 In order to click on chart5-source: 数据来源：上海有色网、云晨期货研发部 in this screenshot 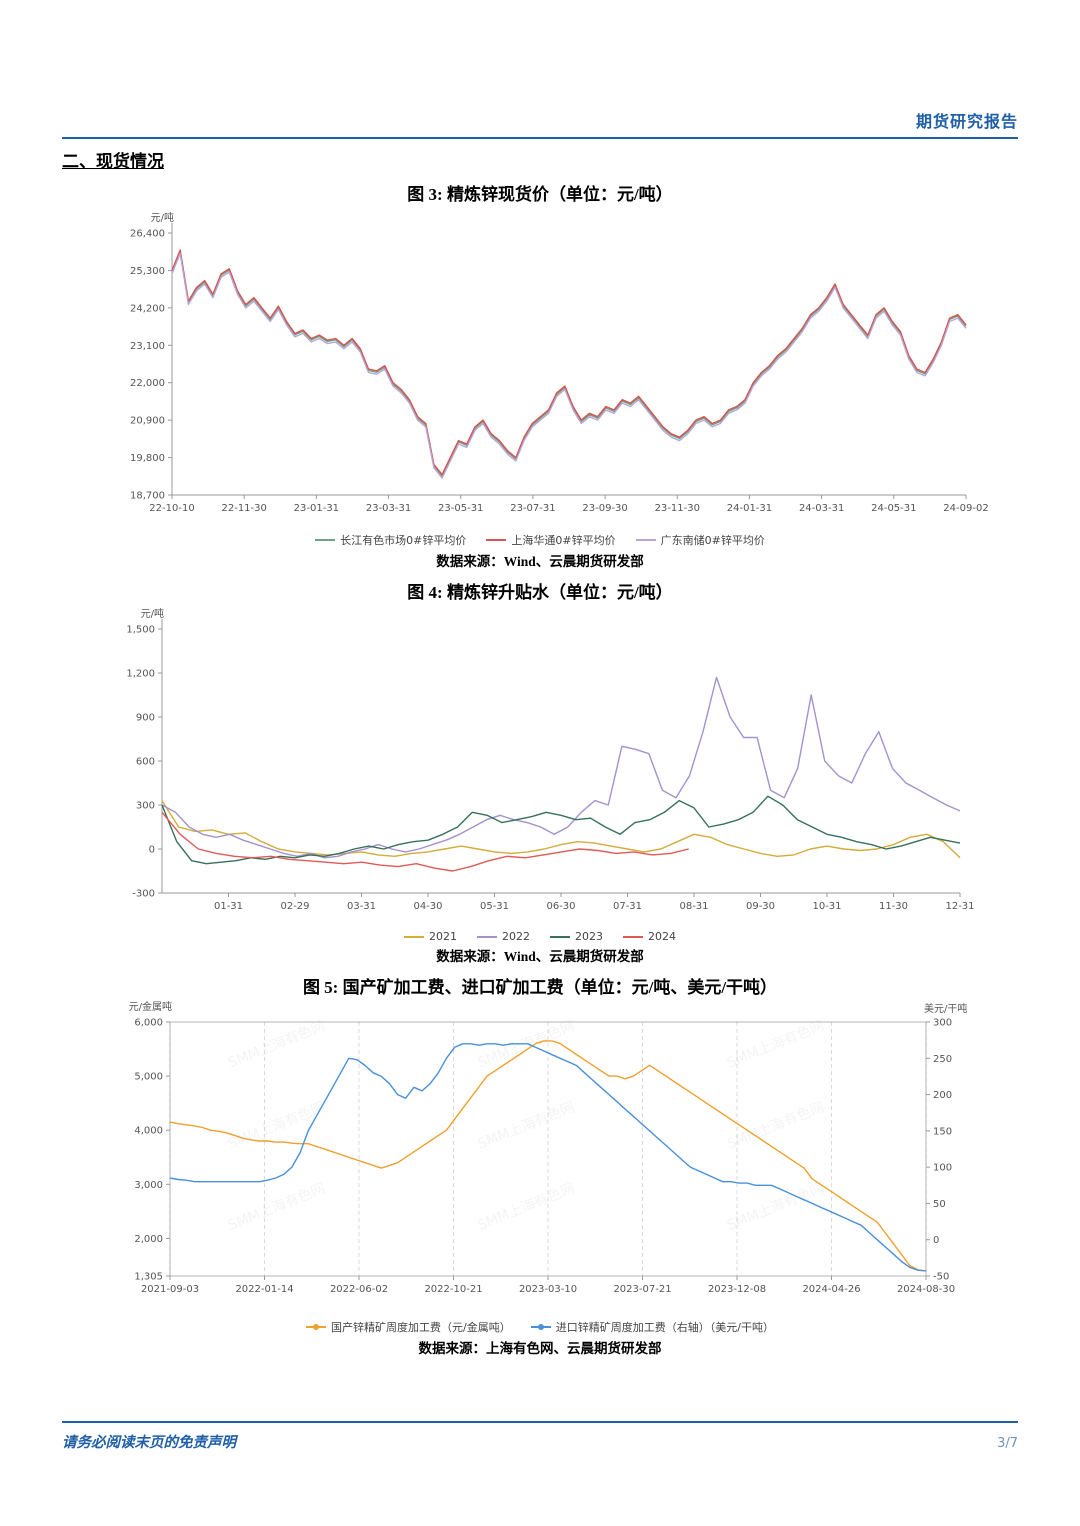, I will do `click(540, 1348)`.